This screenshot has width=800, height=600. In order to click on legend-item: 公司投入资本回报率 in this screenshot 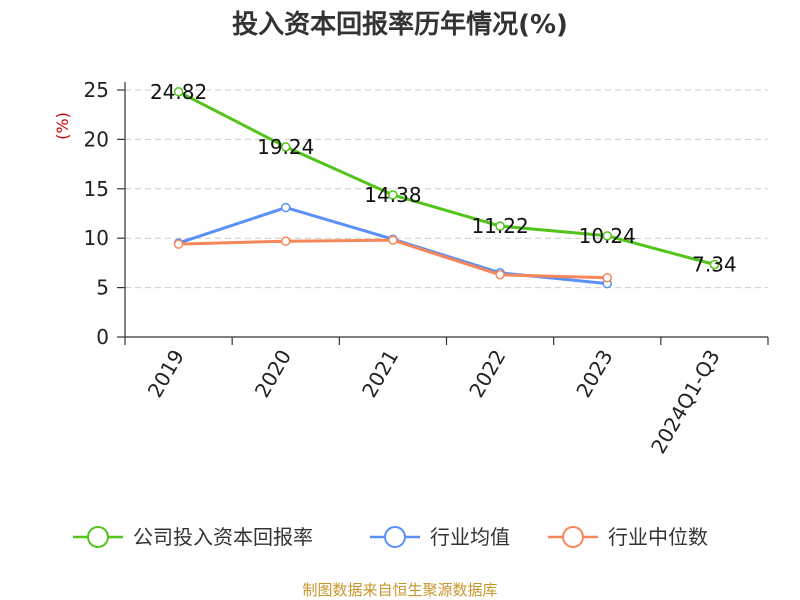, I will do `click(193, 537)`.